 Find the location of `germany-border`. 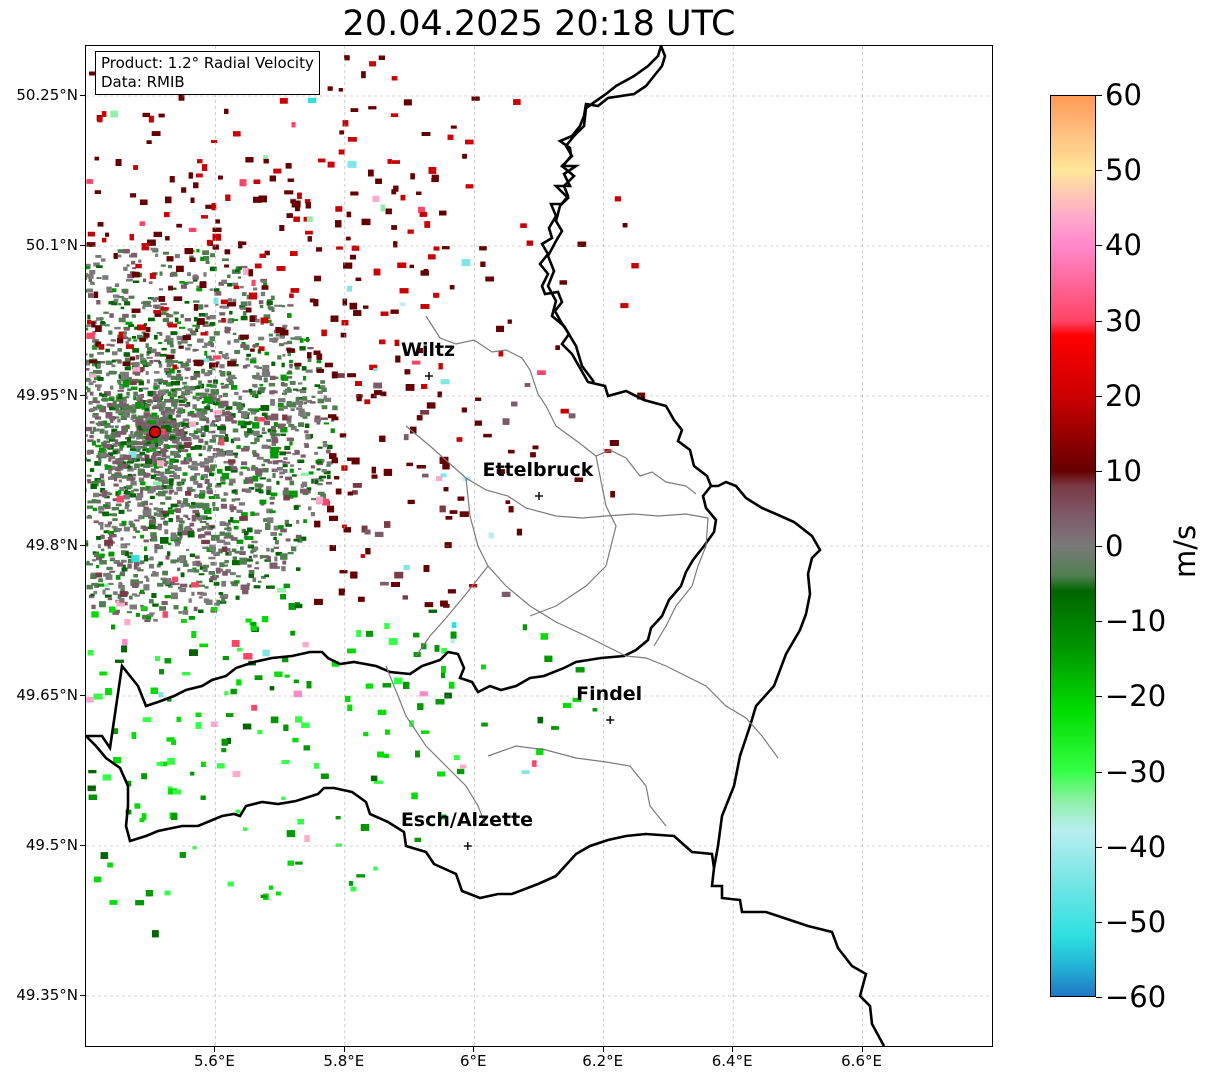

germany-border is located at coordinates (766, 674).